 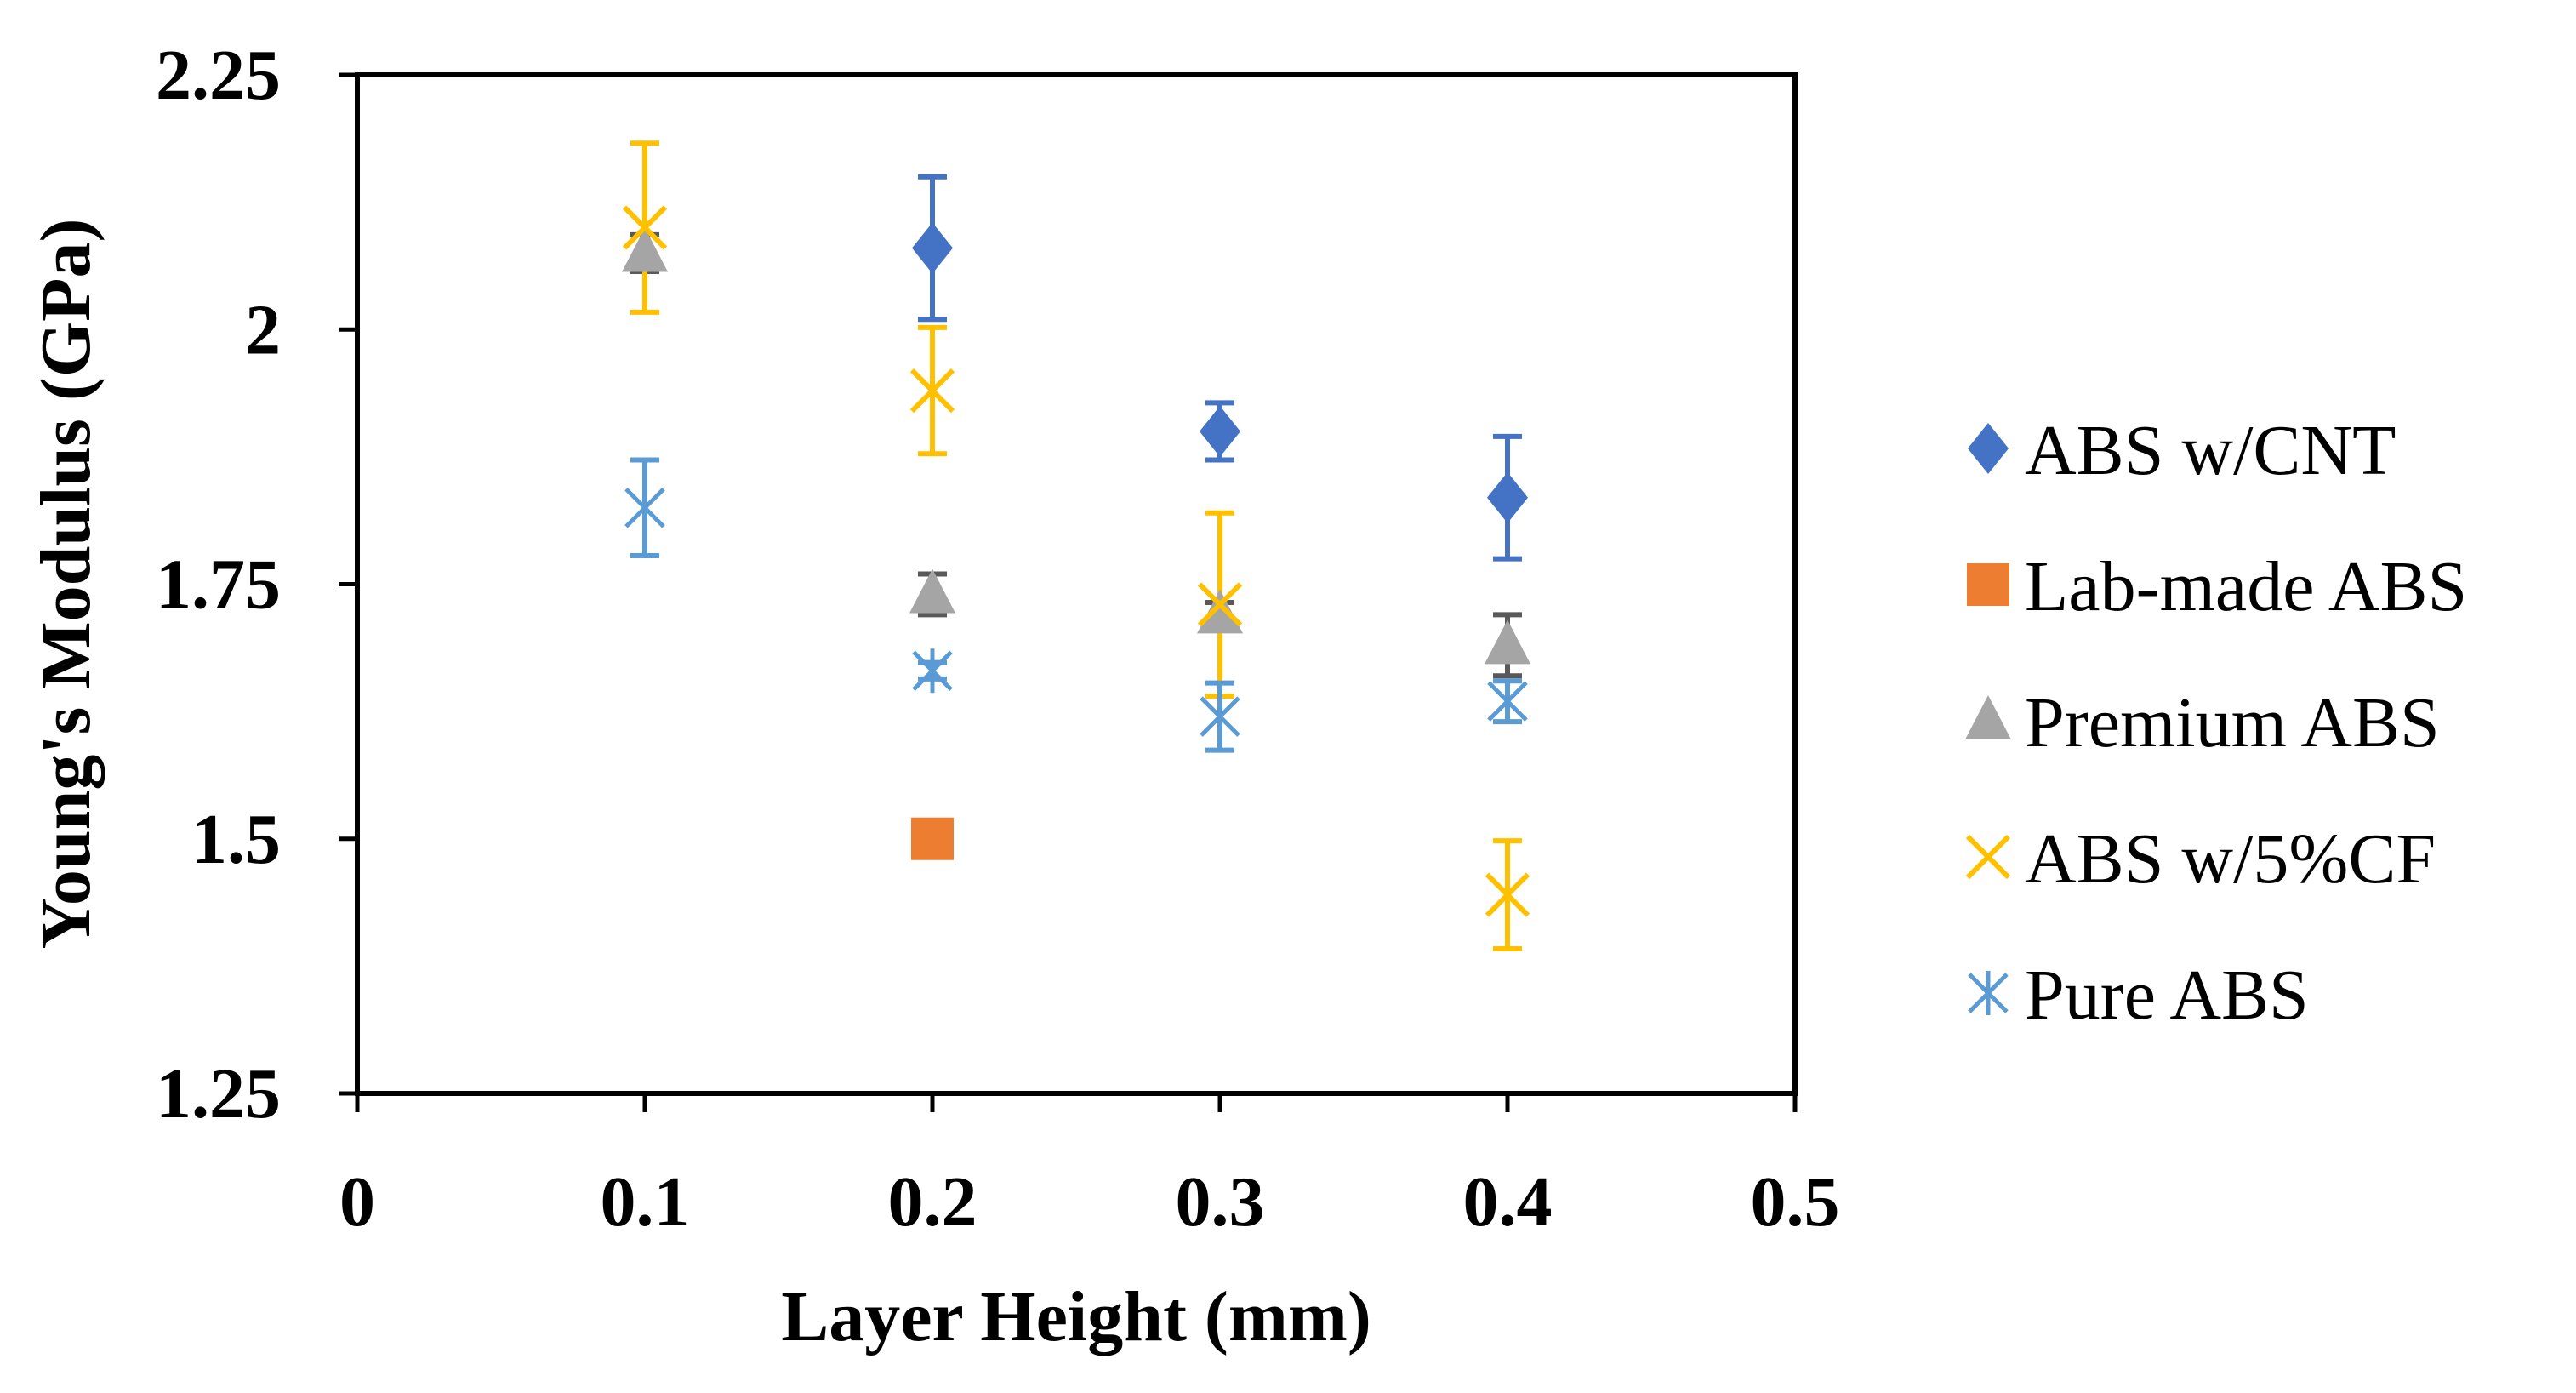 What do you see at coordinates (2246, 586) in the screenshot?
I see `legend-label-lab-made-abs: Lab-made ABS` at bounding box center [2246, 586].